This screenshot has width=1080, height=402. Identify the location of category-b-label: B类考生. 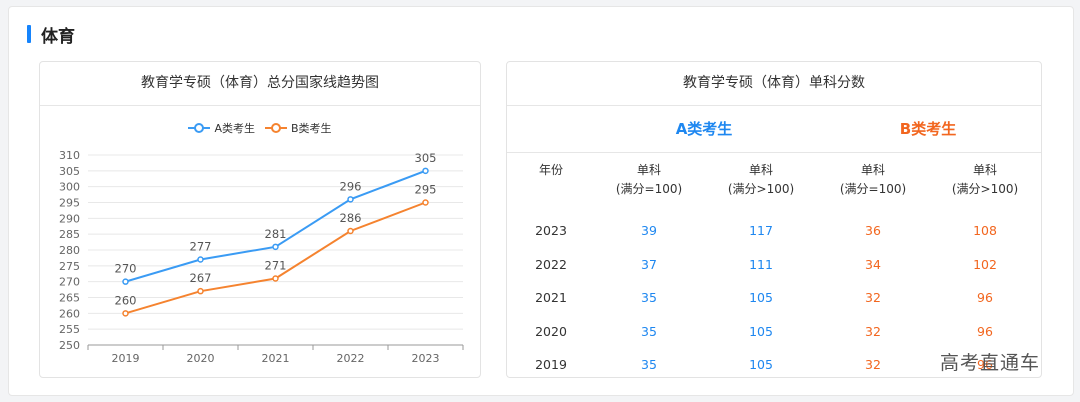
(928, 129).